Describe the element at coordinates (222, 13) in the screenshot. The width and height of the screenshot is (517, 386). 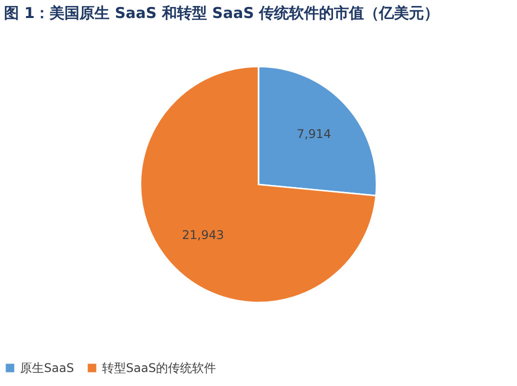
I see `chart-title: 图 1：美国原生 SaaS 和转型 SaaS 传统软件的市值（亿美元）` at that location.